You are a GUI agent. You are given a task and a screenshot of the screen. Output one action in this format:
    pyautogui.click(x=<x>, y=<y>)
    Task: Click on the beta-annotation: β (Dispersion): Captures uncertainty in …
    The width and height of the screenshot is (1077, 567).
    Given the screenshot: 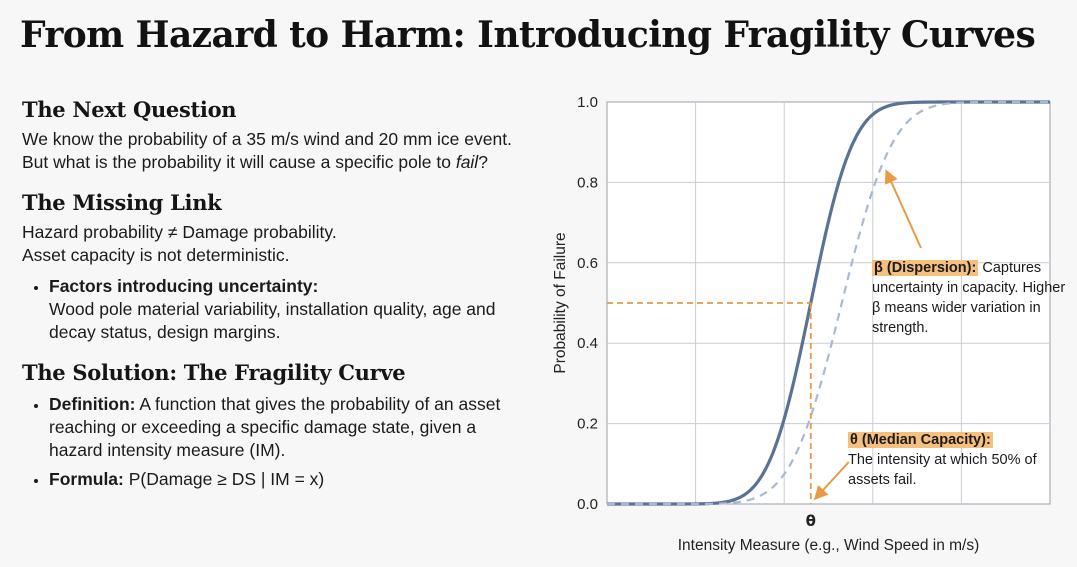 What is the action you would take?
    pyautogui.click(x=972, y=298)
    